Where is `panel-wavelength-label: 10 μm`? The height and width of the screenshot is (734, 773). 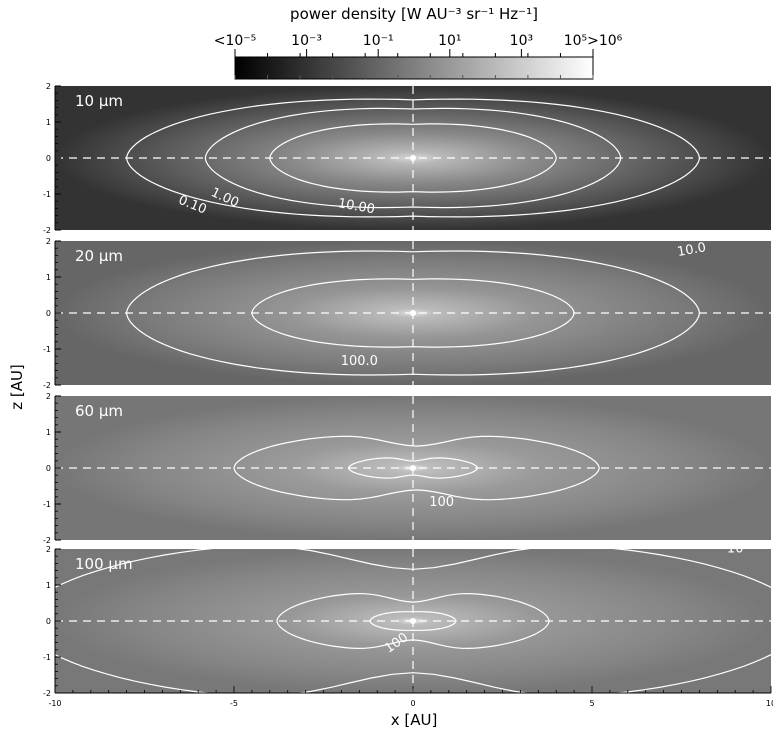
panel-wavelength-label: 10 μm is located at coordinates (99, 101).